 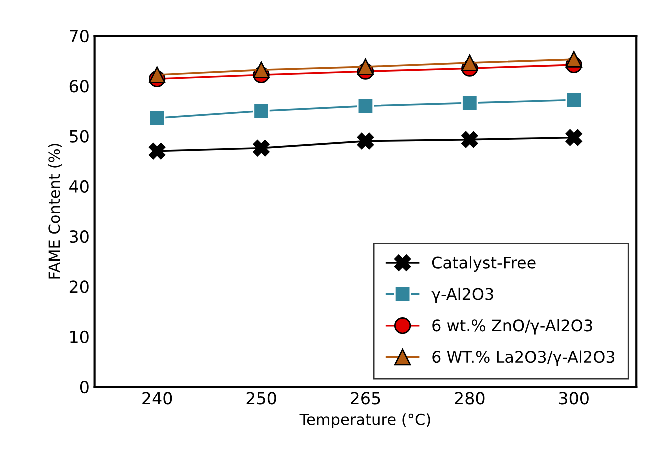 What do you see at coordinates (523, 358) in the screenshot?
I see `legend-label: 6 WT.% La2O3/γ-Al2O3` at bounding box center [523, 358].